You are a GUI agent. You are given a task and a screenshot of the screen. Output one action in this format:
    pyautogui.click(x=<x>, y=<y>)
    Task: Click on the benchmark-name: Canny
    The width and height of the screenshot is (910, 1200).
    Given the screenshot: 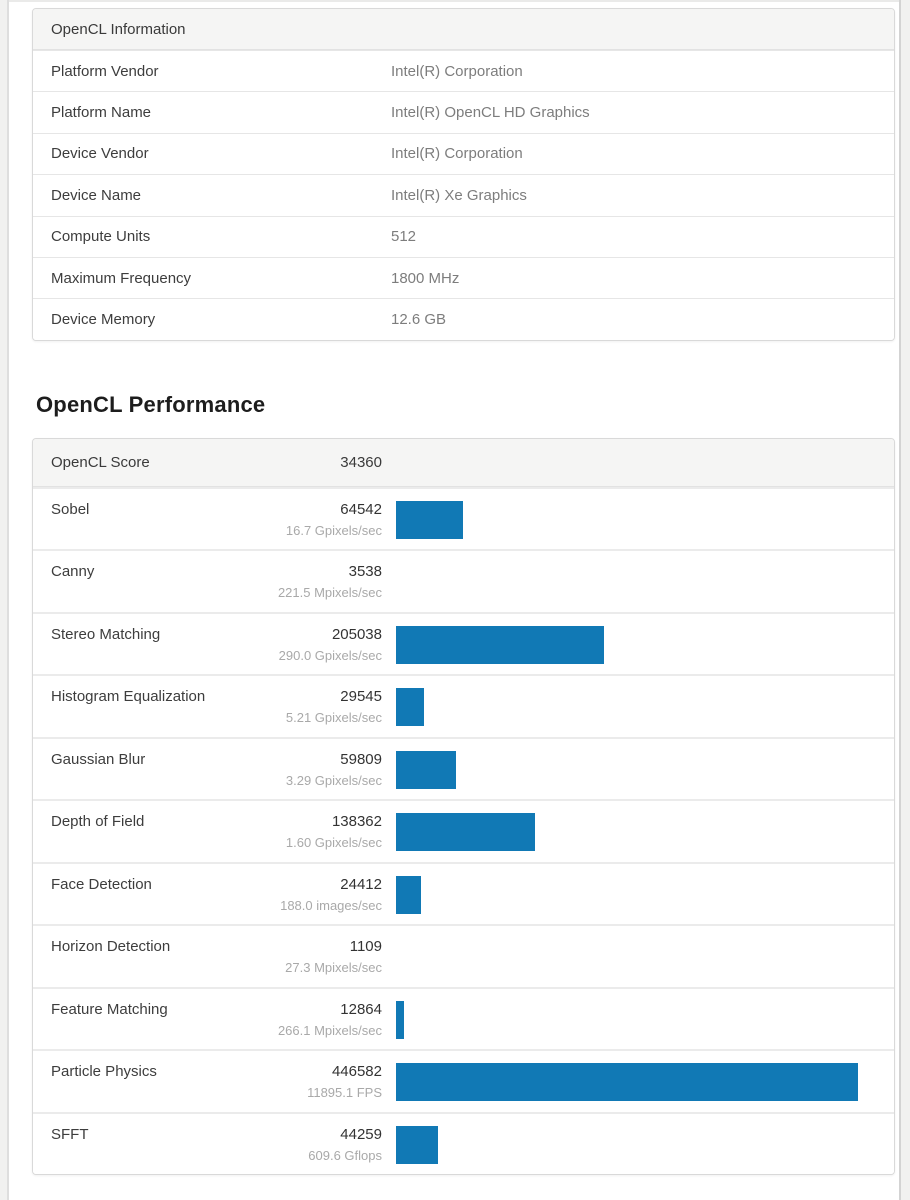 What is the action you would take?
    pyautogui.click(x=73, y=572)
    